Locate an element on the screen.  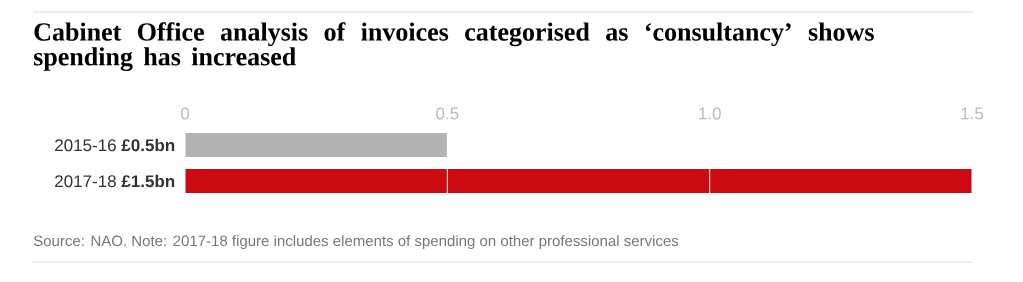
y-tick-label: 2017-18 £1.5bn is located at coordinates (115, 181).